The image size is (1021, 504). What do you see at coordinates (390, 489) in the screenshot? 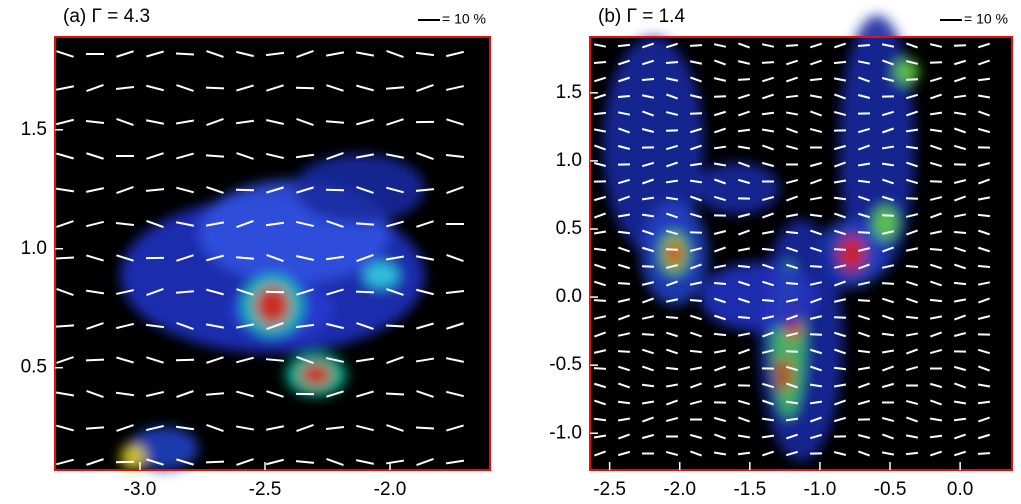
I see `x-tick-label: -2.0` at bounding box center [390, 489].